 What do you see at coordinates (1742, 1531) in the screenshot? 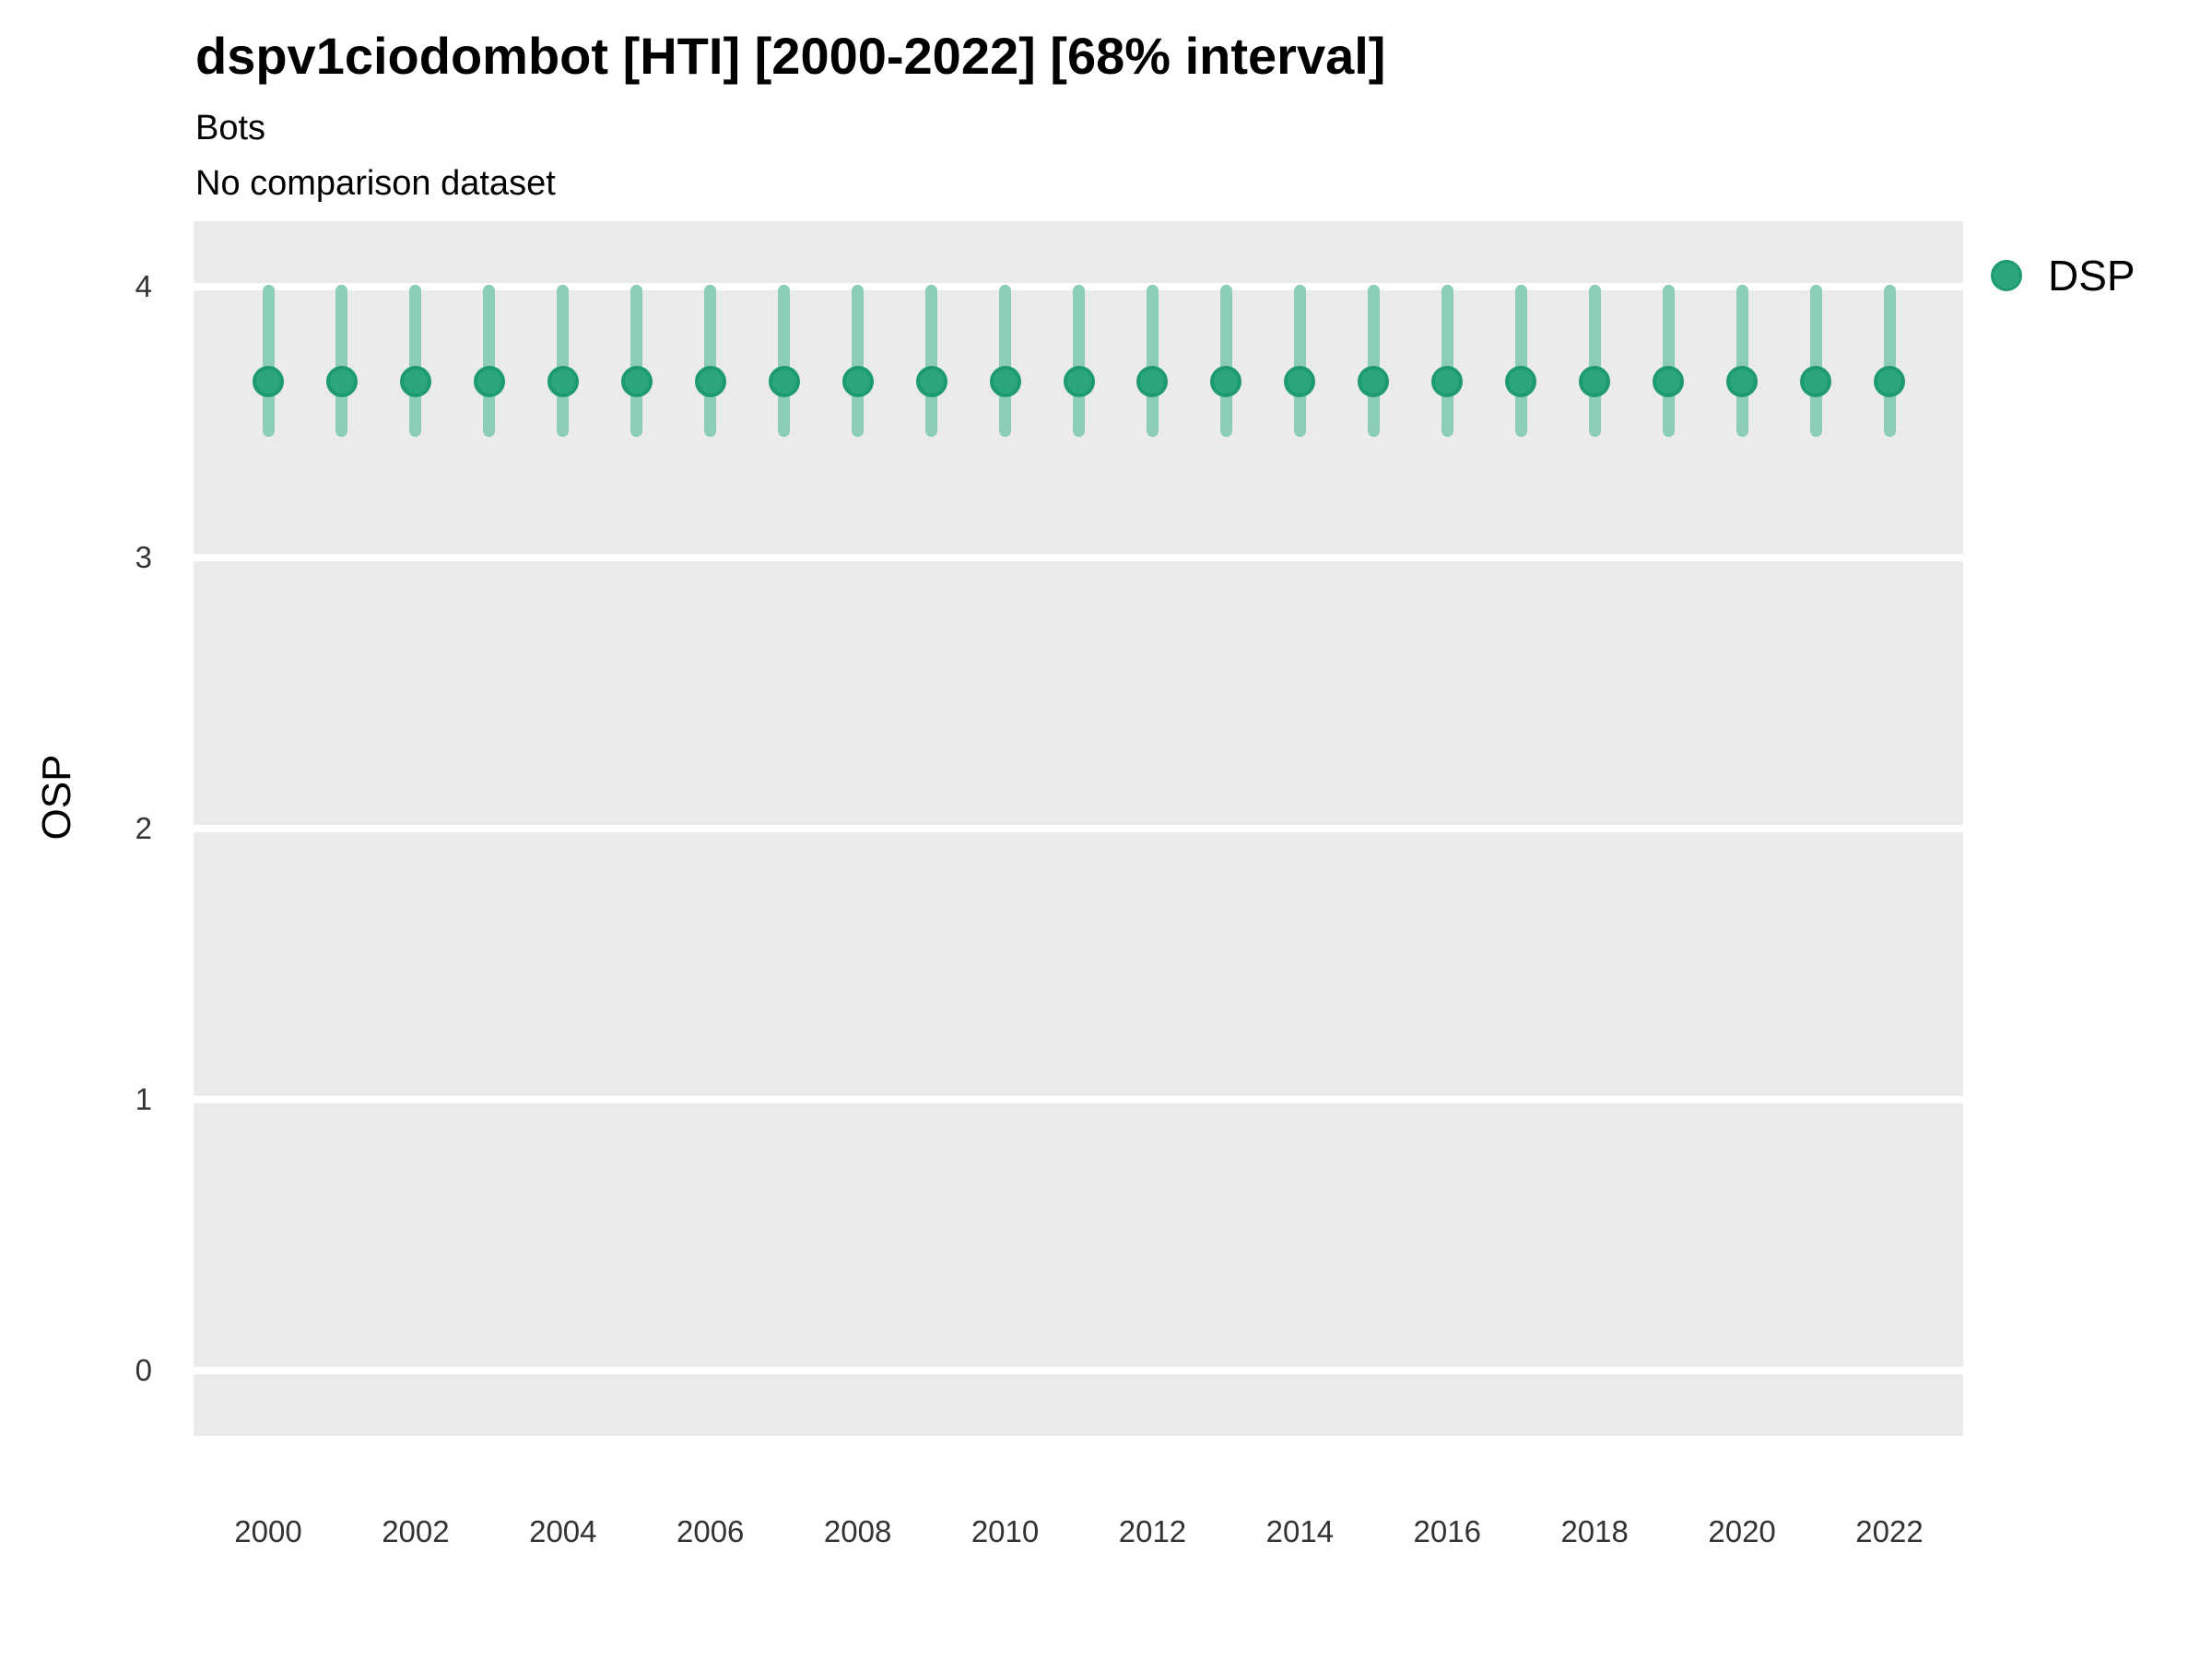
I see `x-tick-label-2020: 2020` at bounding box center [1742, 1531].